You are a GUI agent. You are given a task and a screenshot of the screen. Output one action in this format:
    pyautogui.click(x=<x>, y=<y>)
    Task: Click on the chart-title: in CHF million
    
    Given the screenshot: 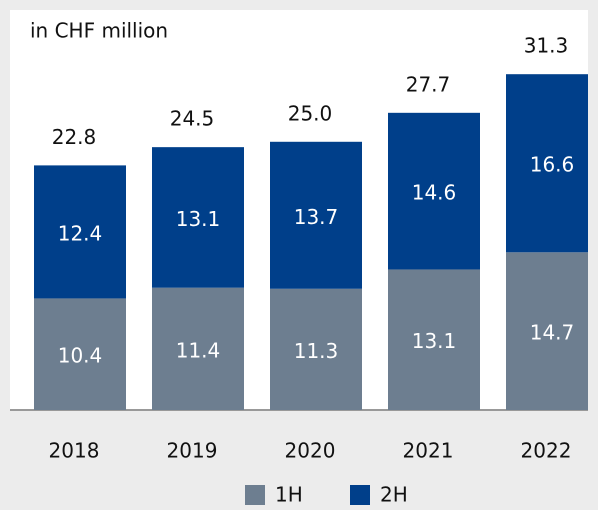 What is the action you would take?
    pyautogui.click(x=99, y=31)
    